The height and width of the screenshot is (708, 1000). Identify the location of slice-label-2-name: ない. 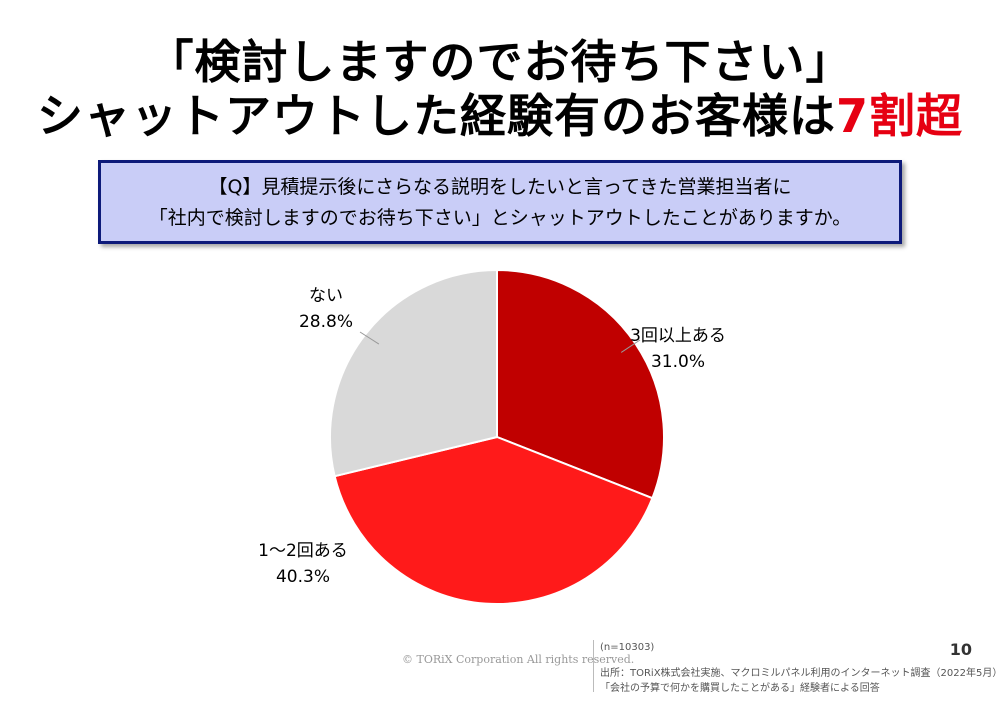
(326, 296).